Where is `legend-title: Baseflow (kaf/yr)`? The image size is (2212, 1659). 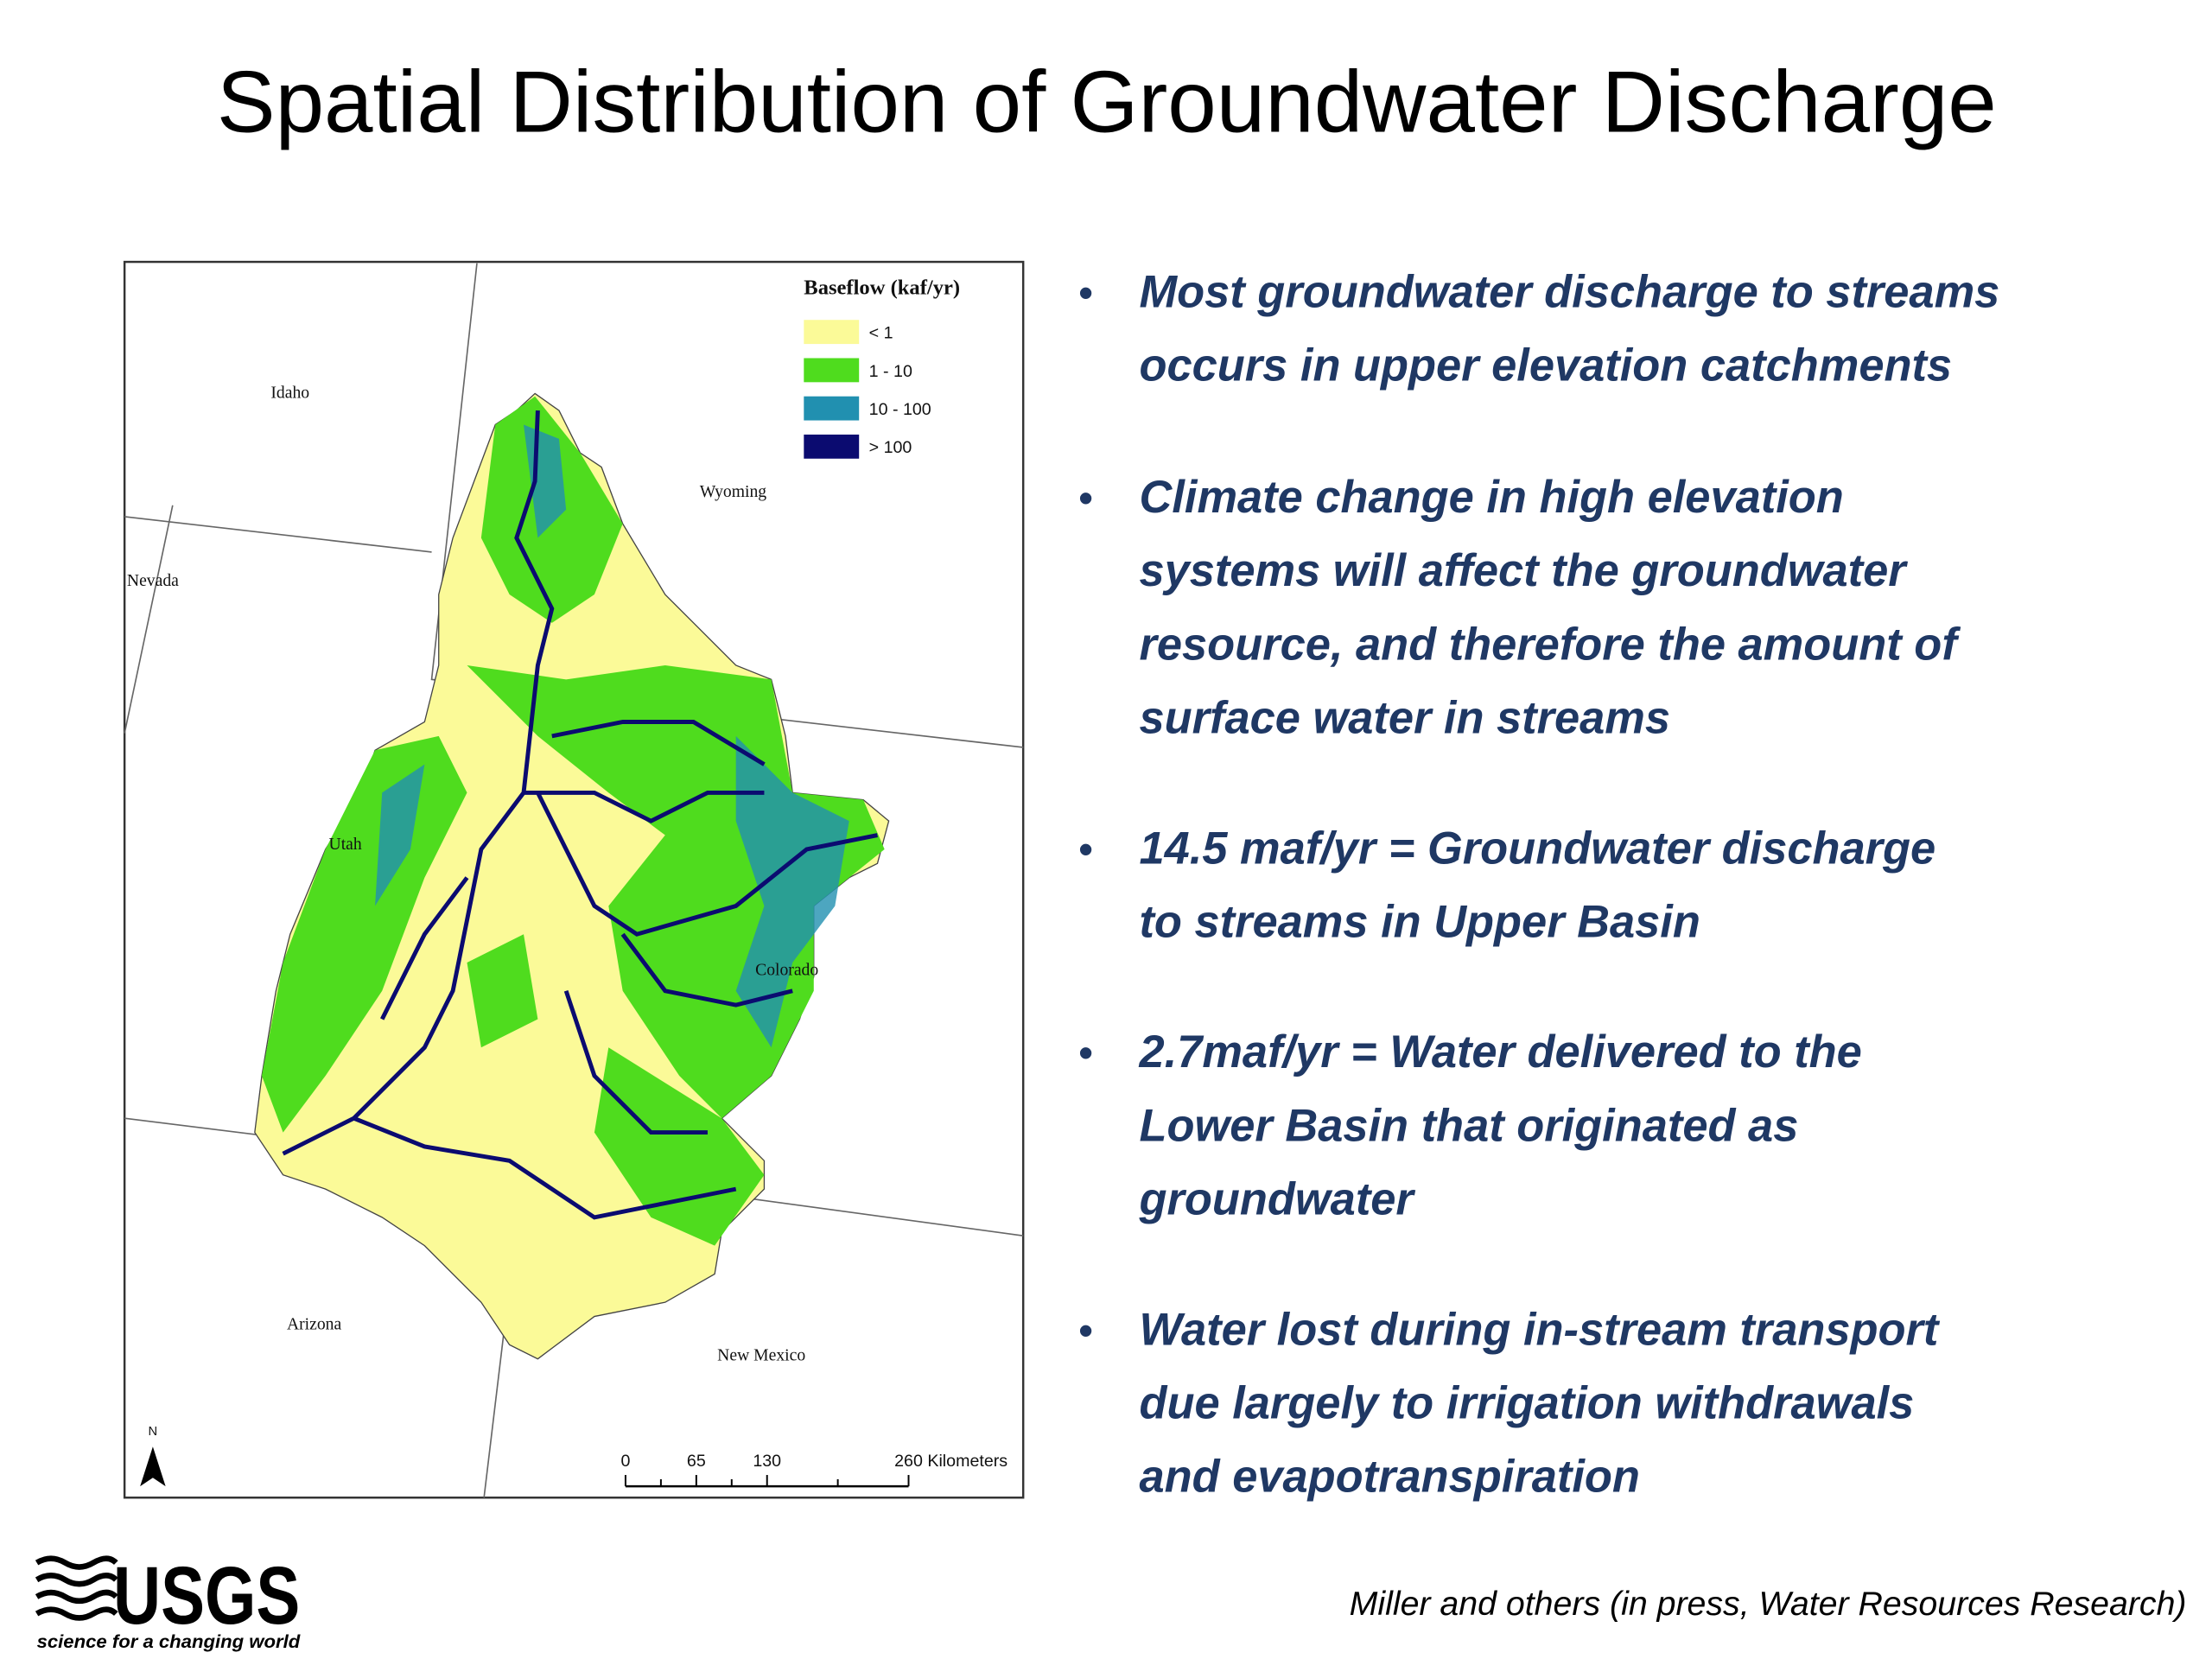
legend-title: Baseflow (kaf/yr) is located at coordinates (882, 288).